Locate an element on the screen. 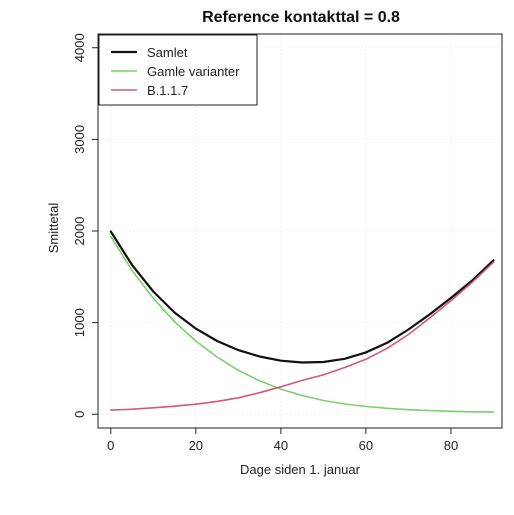  y-tick-label: 1000 is located at coordinates (79, 322).